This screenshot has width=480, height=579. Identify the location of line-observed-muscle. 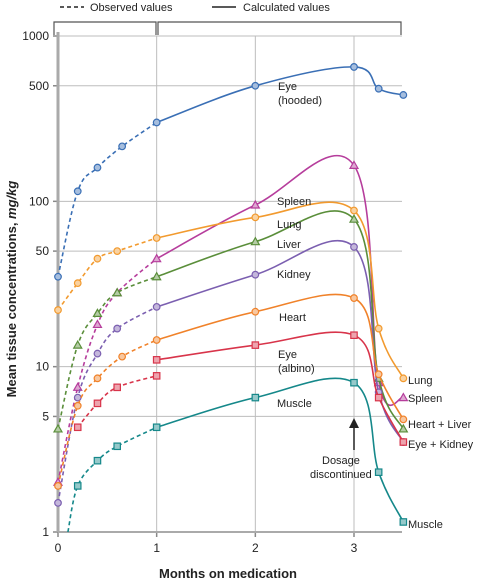
(112, 479).